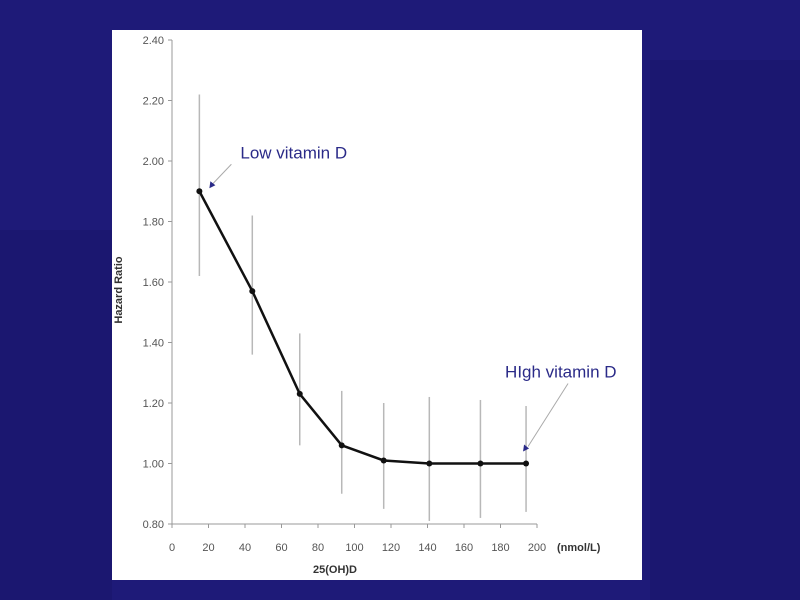 The image size is (800, 600). I want to click on x-tick-label: 40, so click(245, 548).